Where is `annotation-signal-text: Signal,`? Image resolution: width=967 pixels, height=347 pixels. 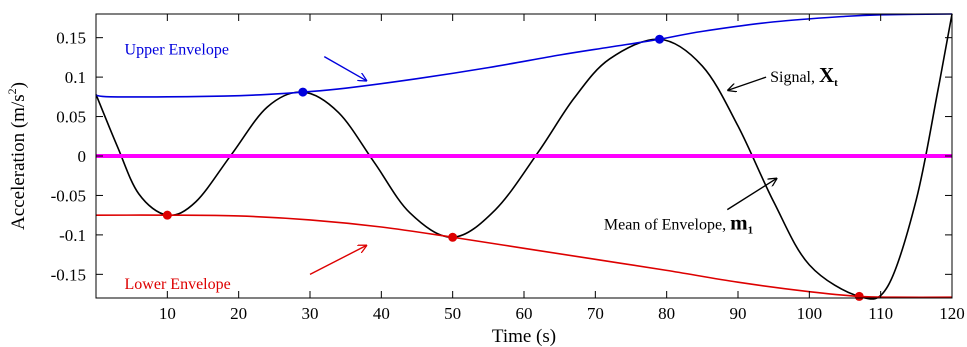
annotation-signal-text: Signal, is located at coordinates (792, 77).